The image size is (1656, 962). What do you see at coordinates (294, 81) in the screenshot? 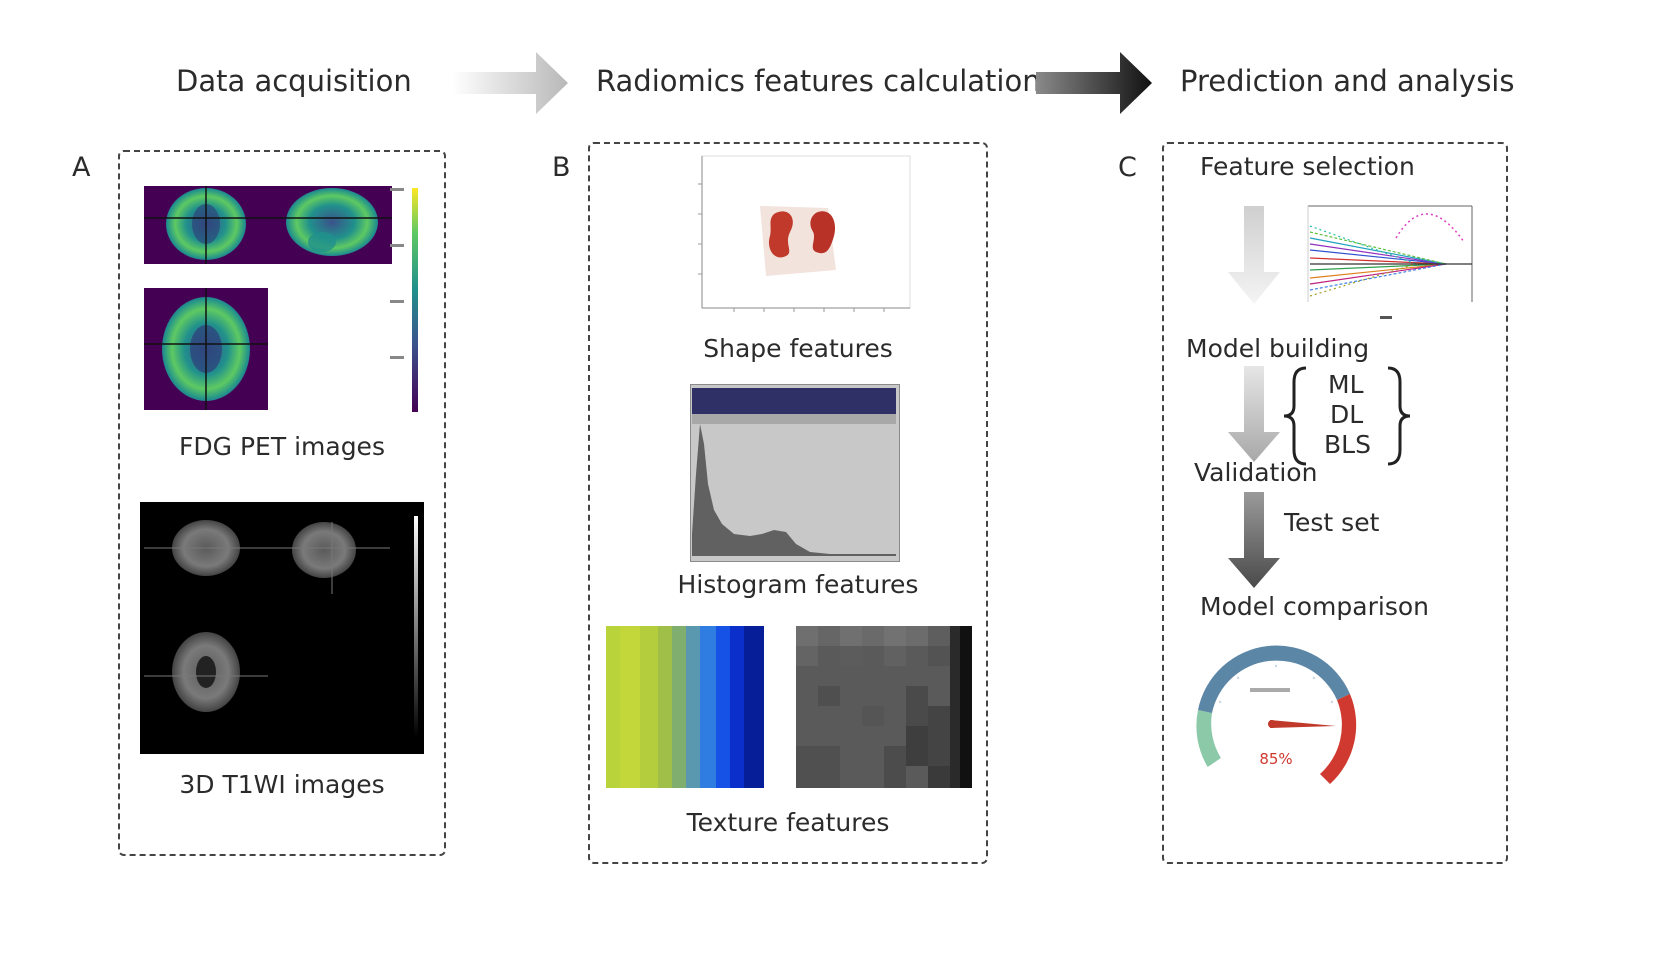
I see `stage-title-data-acquisition: Data acquisition` at bounding box center [294, 81].